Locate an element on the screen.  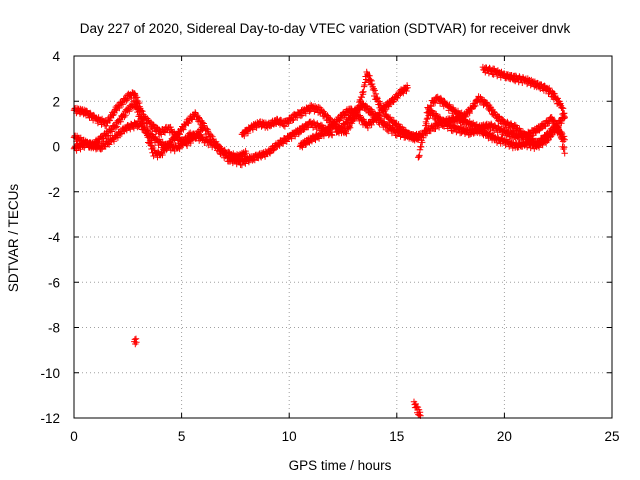
x-tick-label: 20 is located at coordinates (504, 436).